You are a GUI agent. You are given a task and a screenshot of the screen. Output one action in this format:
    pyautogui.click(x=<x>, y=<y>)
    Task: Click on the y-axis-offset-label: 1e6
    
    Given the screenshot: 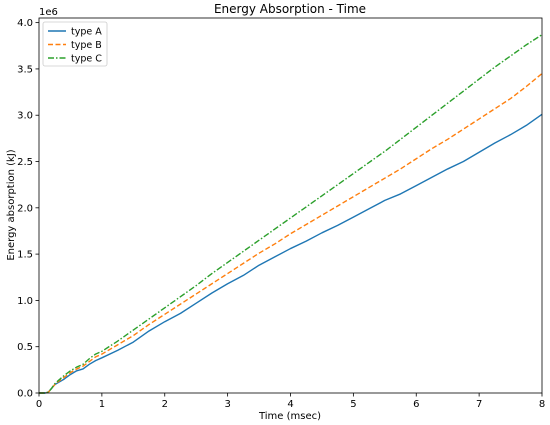 What is the action you would take?
    pyautogui.click(x=48, y=12)
    